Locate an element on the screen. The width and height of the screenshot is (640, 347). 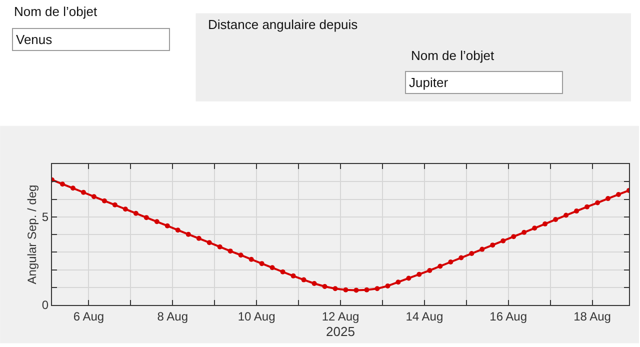
x-tick-label: 8 Aug is located at coordinates (172, 316).